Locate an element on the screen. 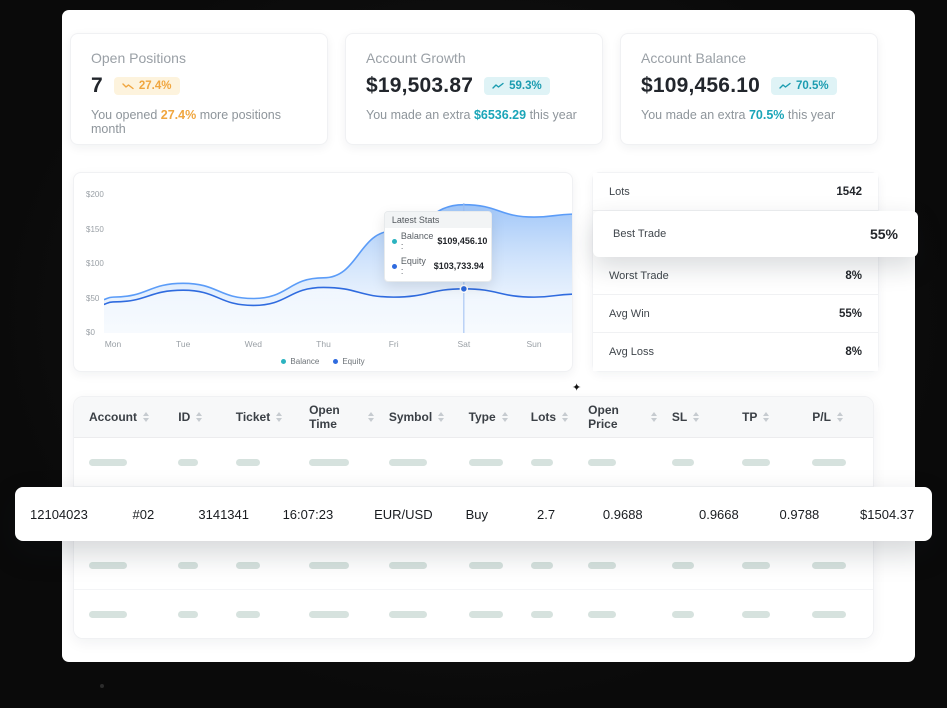 The height and width of the screenshot is (708, 947). sparkle-icon: ✦ is located at coordinates (577, 388).